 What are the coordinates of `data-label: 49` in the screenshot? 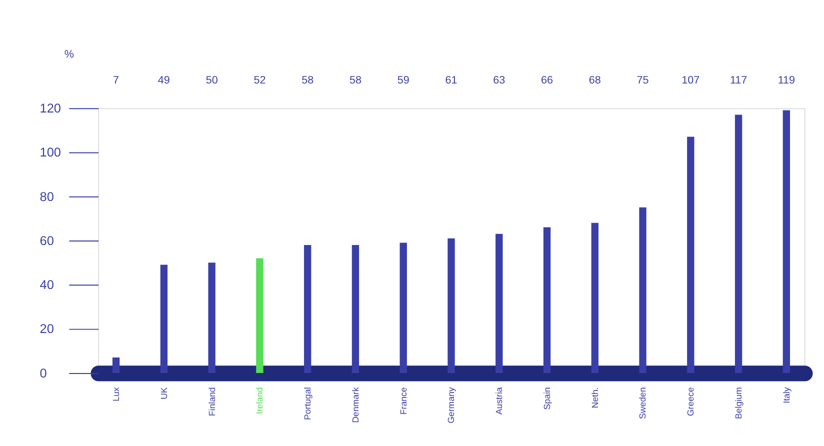 It's located at (164, 80).